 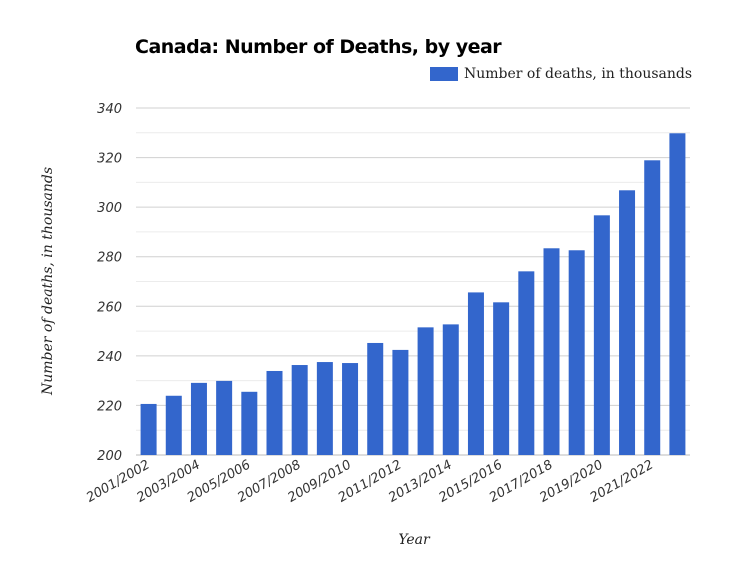 What do you see at coordinates (198, 418) in the screenshot?
I see `bar-2003/2004` at bounding box center [198, 418].